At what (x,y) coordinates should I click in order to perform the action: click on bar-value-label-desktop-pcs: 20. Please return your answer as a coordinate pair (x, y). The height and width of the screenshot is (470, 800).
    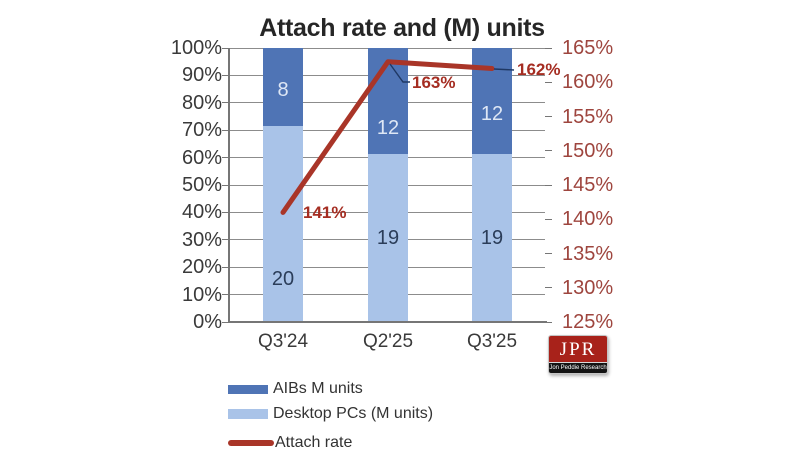
    Looking at the image, I should click on (283, 279).